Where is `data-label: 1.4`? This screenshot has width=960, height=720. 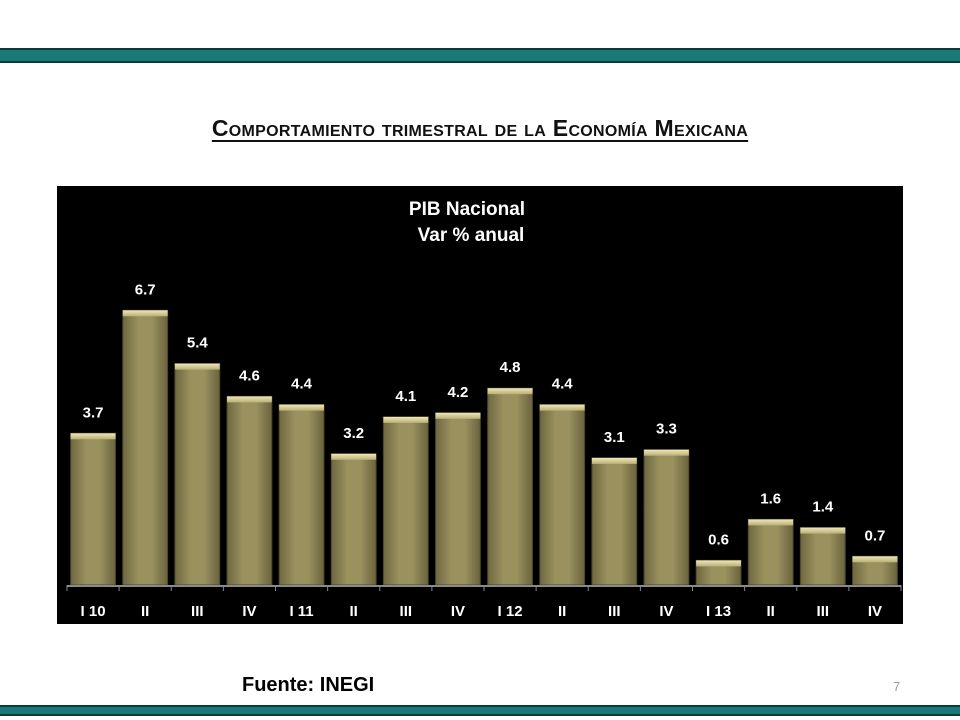 data-label: 1.4 is located at coordinates (823, 507).